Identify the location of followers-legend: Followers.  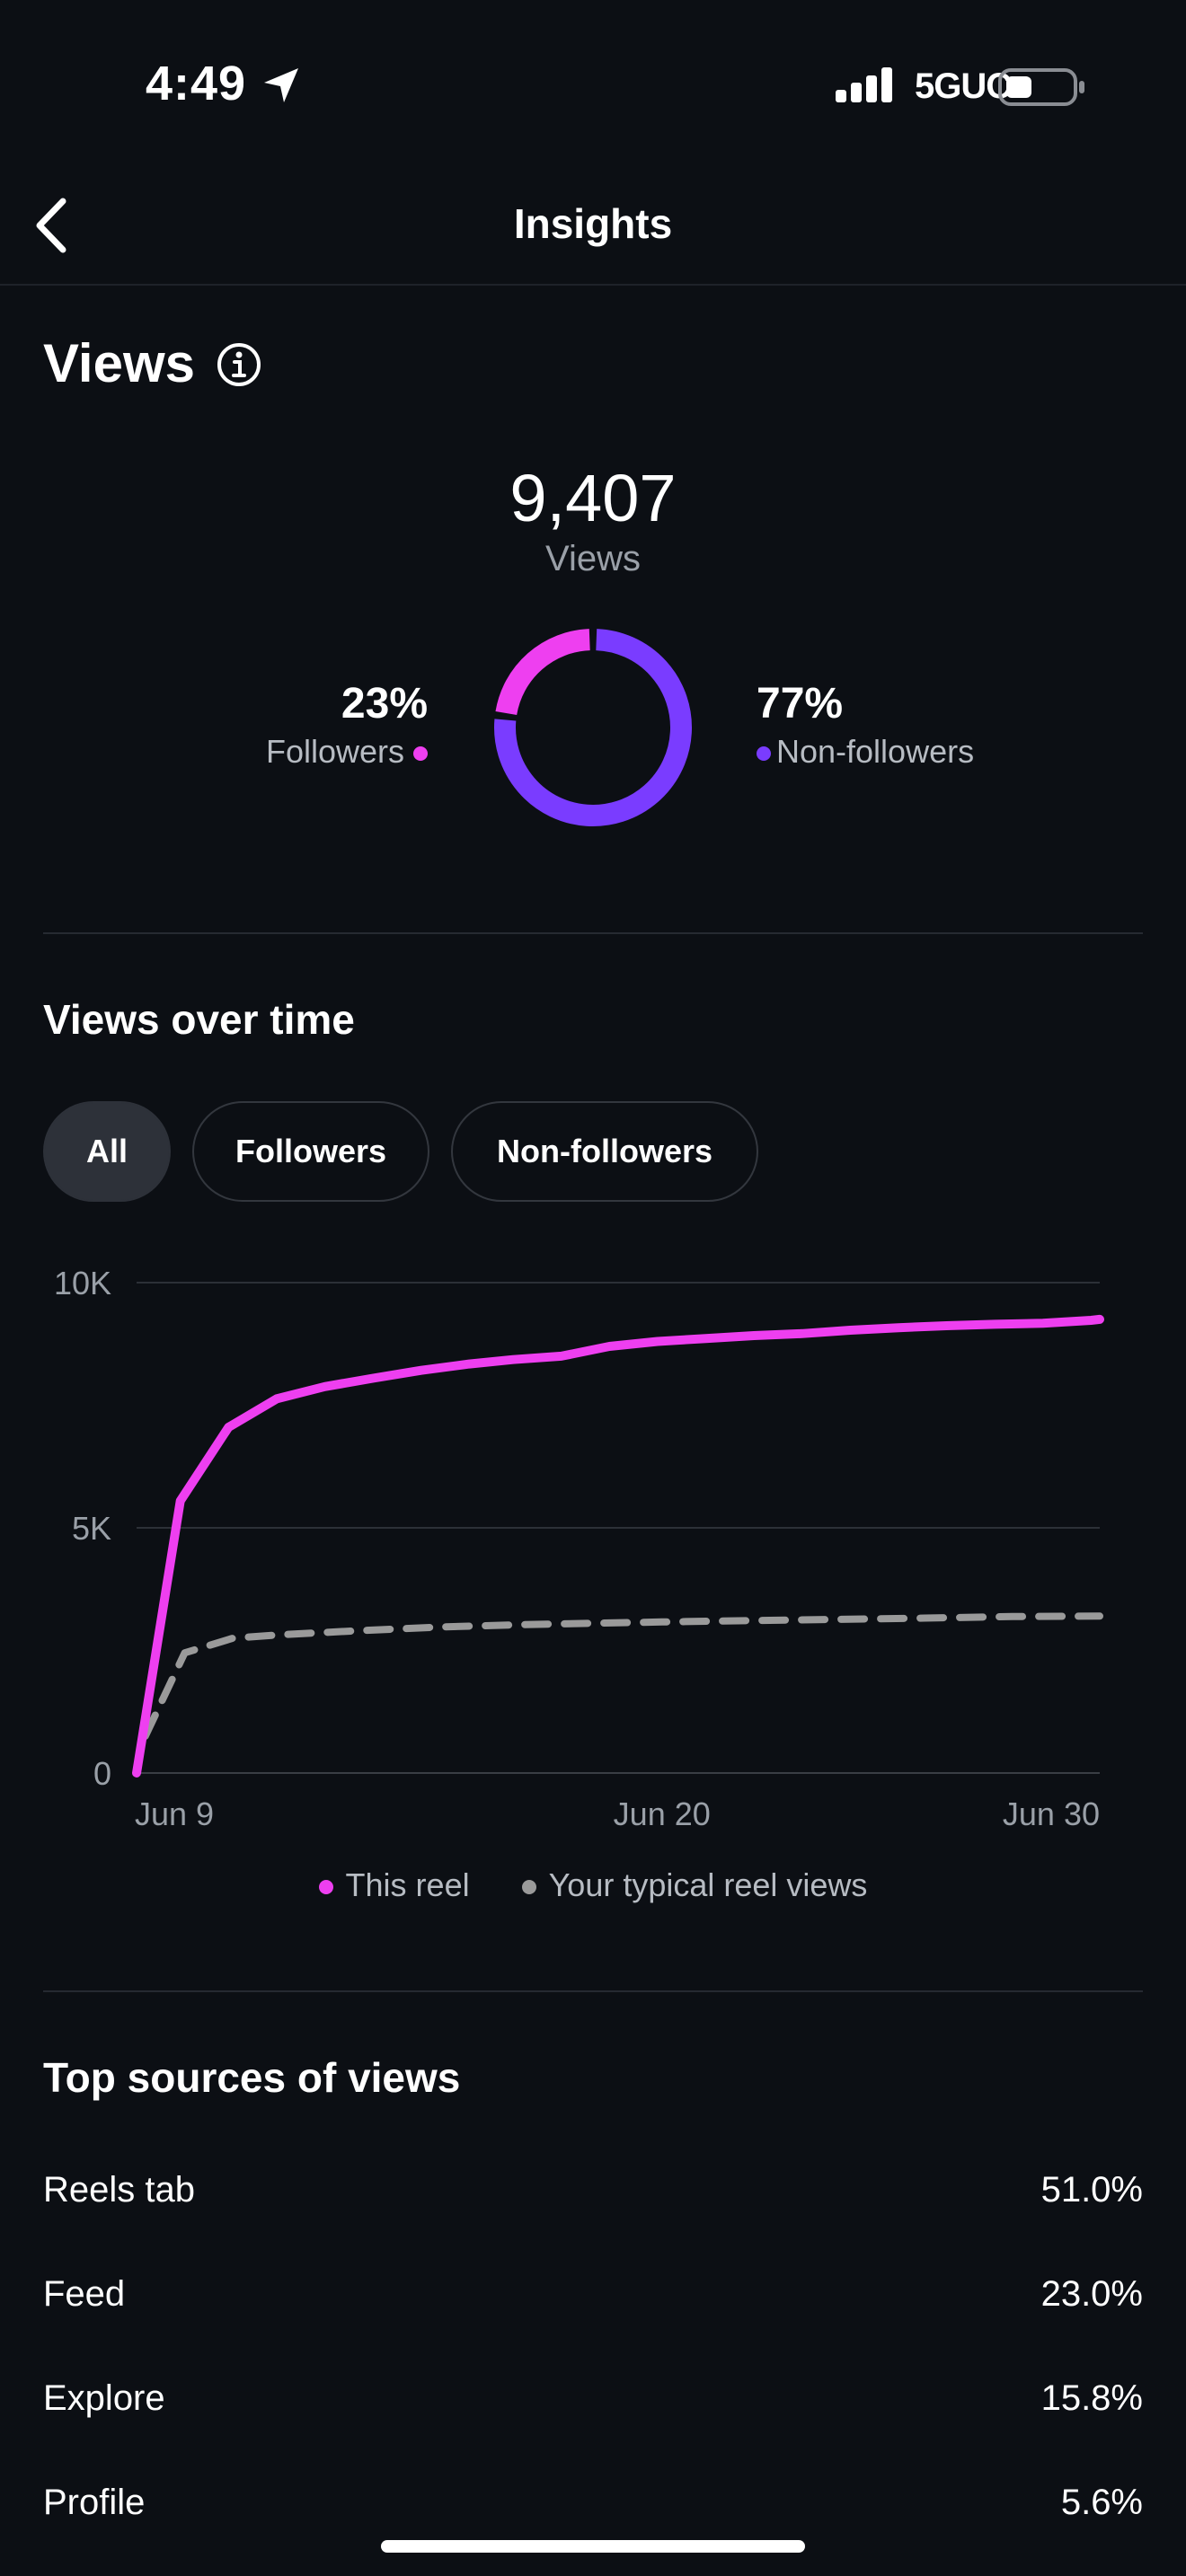
(347, 752).